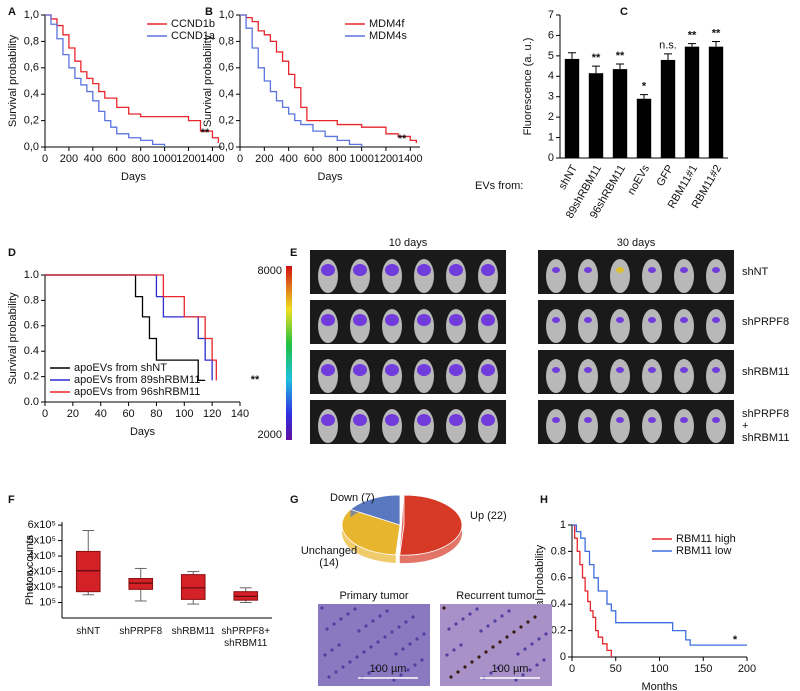  What do you see at coordinates (73, 414) in the screenshot?
I see `x-tick-label: 20` at bounding box center [73, 414].